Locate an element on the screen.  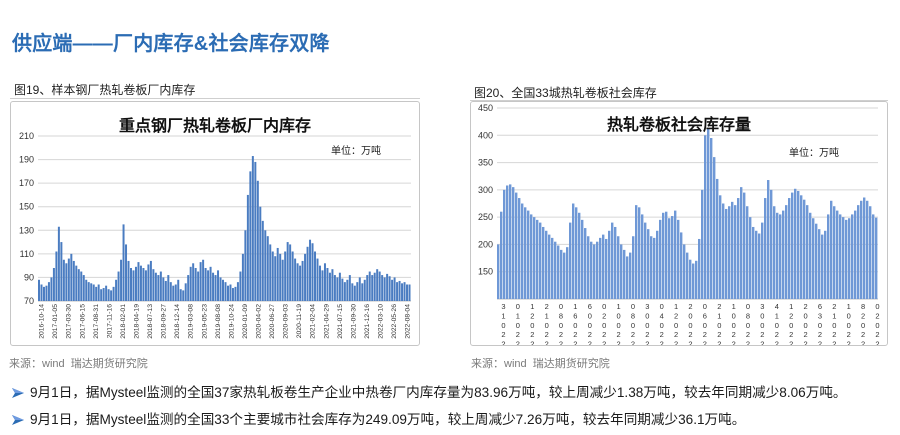
left-figure-source: 来源：wind 瑞达期货研究院 is located at coordinates (78, 364).